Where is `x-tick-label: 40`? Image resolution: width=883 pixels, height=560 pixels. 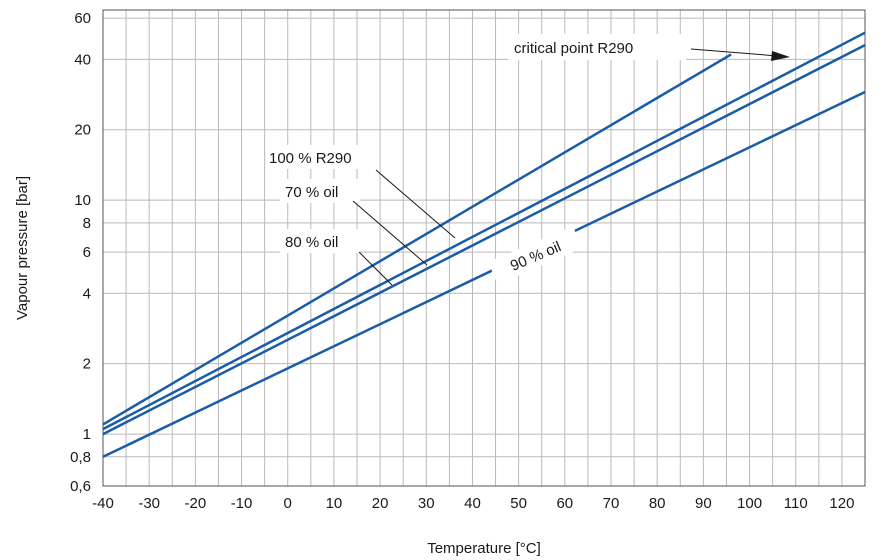
x-tick-label: 40 is located at coordinates (472, 503).